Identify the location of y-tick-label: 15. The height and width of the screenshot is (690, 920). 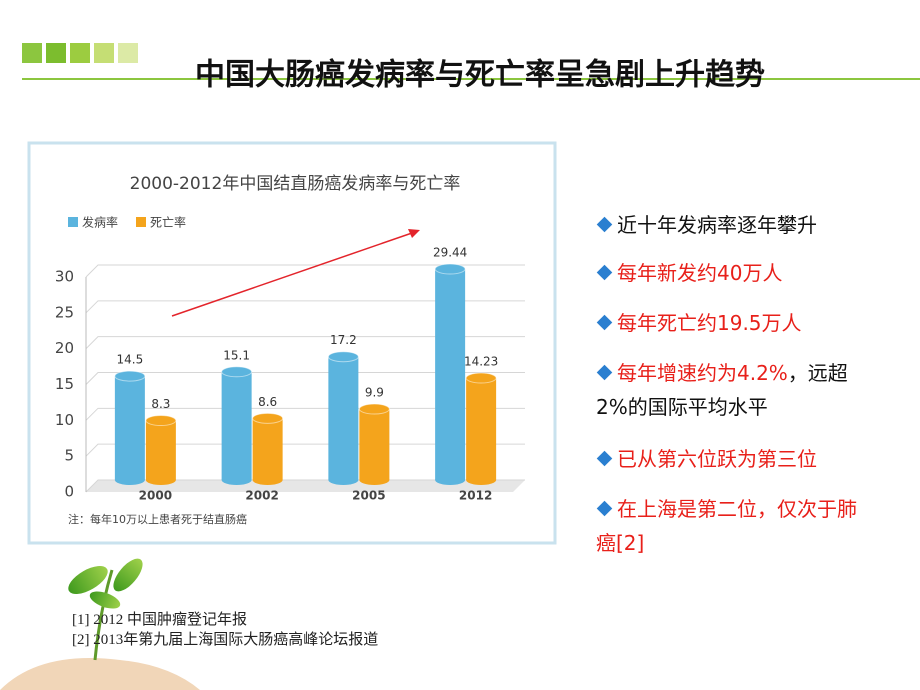
(64, 384).